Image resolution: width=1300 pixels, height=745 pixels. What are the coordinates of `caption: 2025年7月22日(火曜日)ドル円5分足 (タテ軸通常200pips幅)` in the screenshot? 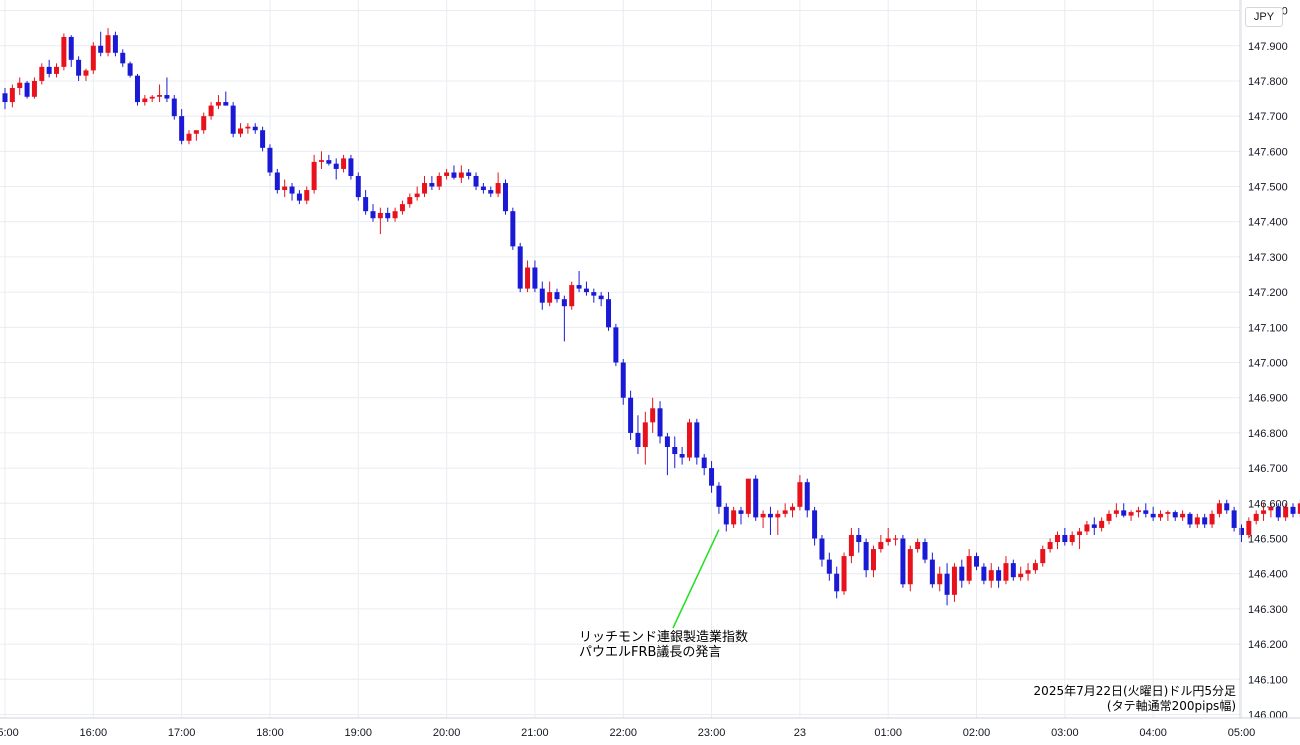 It's located at (1135, 698).